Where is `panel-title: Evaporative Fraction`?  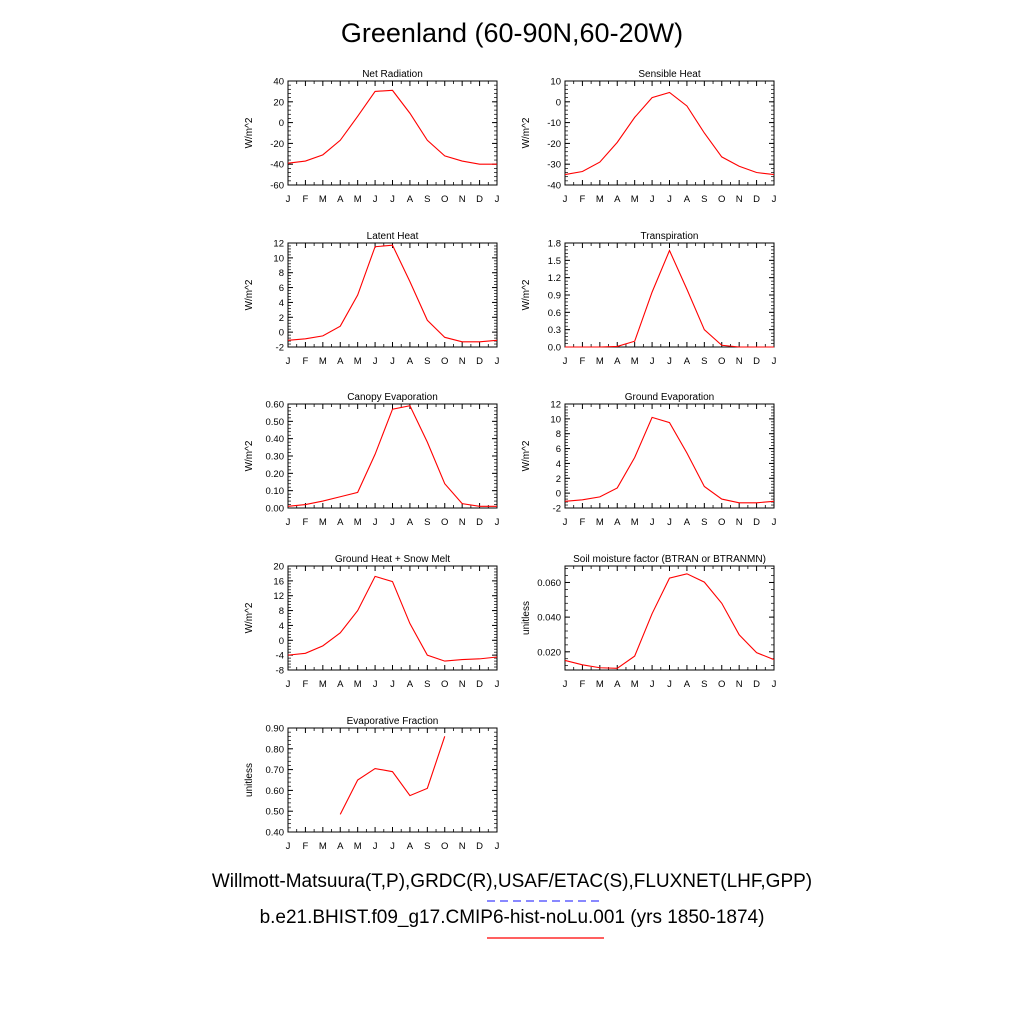 panel-title: Evaporative Fraction is located at coordinates (393, 721).